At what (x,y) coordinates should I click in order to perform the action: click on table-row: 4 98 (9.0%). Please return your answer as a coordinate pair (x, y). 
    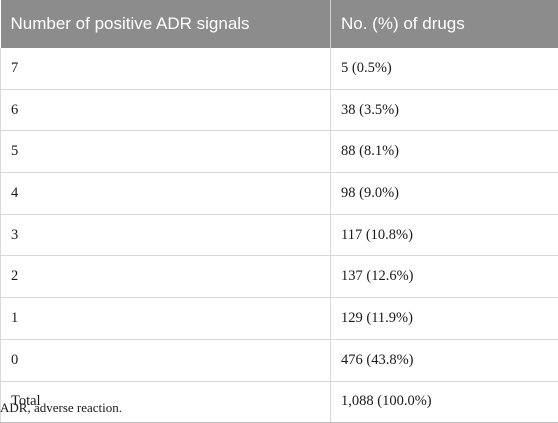
    Looking at the image, I should click on (279, 194).